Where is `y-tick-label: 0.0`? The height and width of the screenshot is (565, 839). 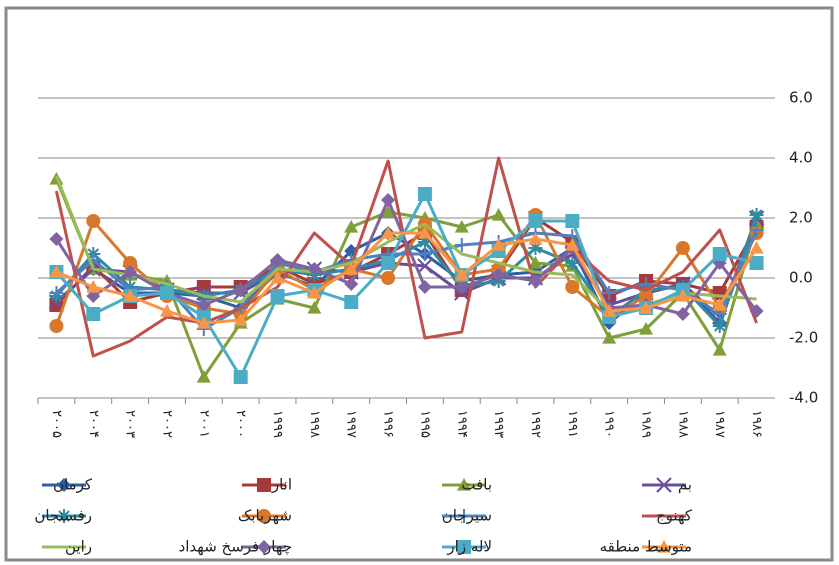 y-tick-label: 0.0 is located at coordinates (801, 278).